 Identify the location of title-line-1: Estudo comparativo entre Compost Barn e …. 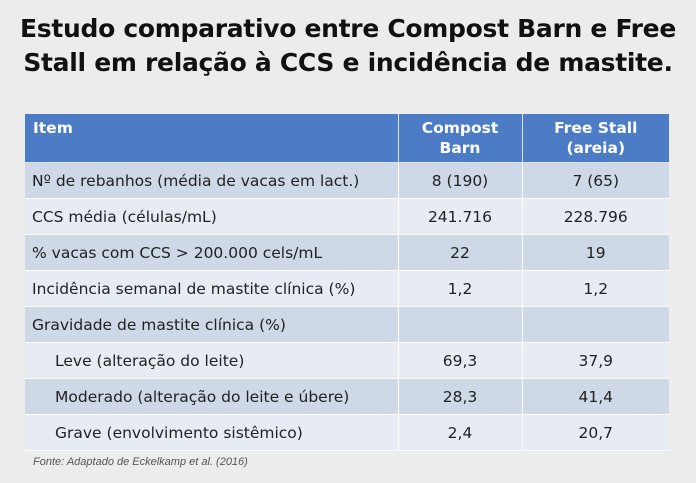
(348, 28).